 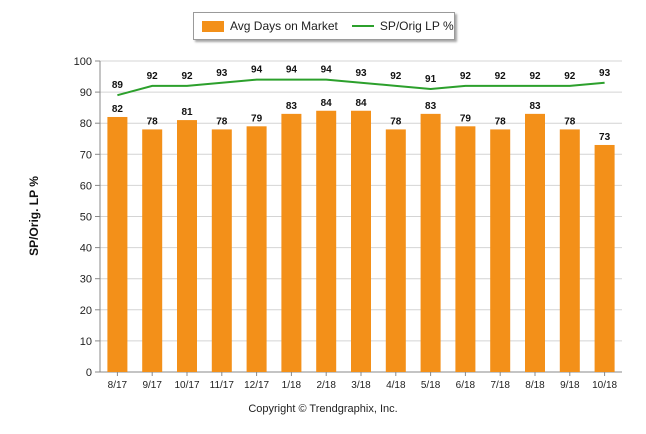 I want to click on x-tick-label: 8/17, so click(x=118, y=385).